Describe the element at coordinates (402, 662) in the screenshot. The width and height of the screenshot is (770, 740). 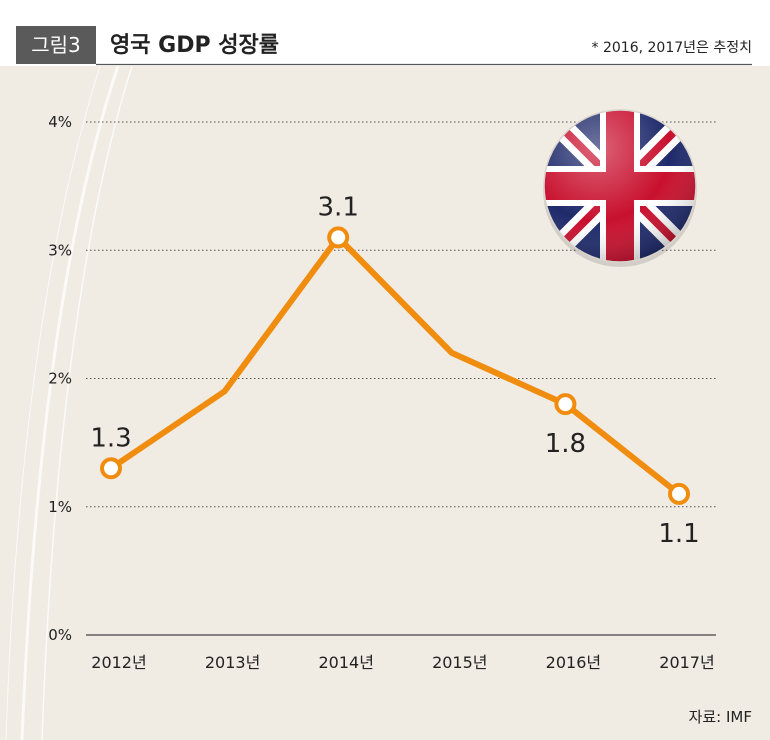
I see `x-tick-labels: 2012년 2013년 2014년 2015년 2016년 2017년` at that location.